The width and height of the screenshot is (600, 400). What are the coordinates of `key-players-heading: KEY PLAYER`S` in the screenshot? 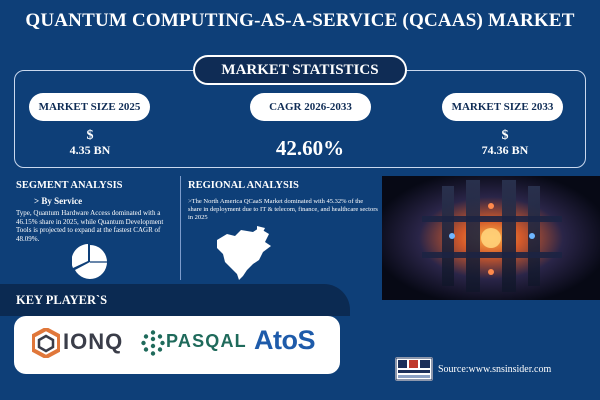 It's located at (62, 300).